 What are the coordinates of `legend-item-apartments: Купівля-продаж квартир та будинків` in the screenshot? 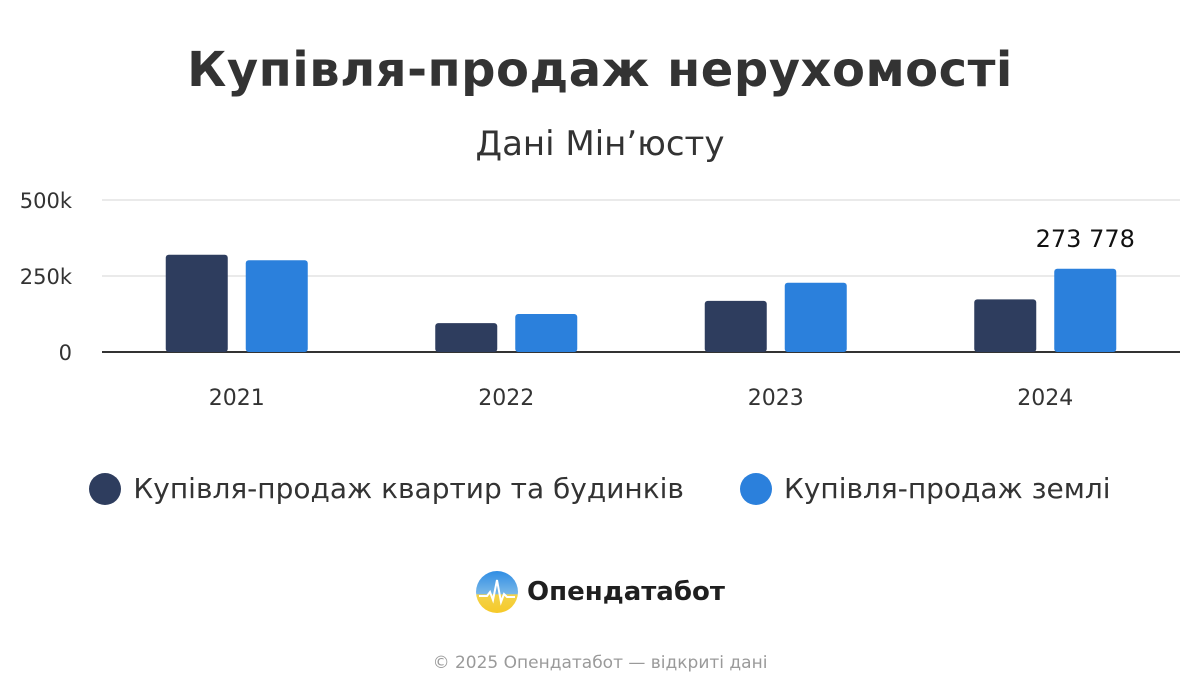 It's located at (386, 488).